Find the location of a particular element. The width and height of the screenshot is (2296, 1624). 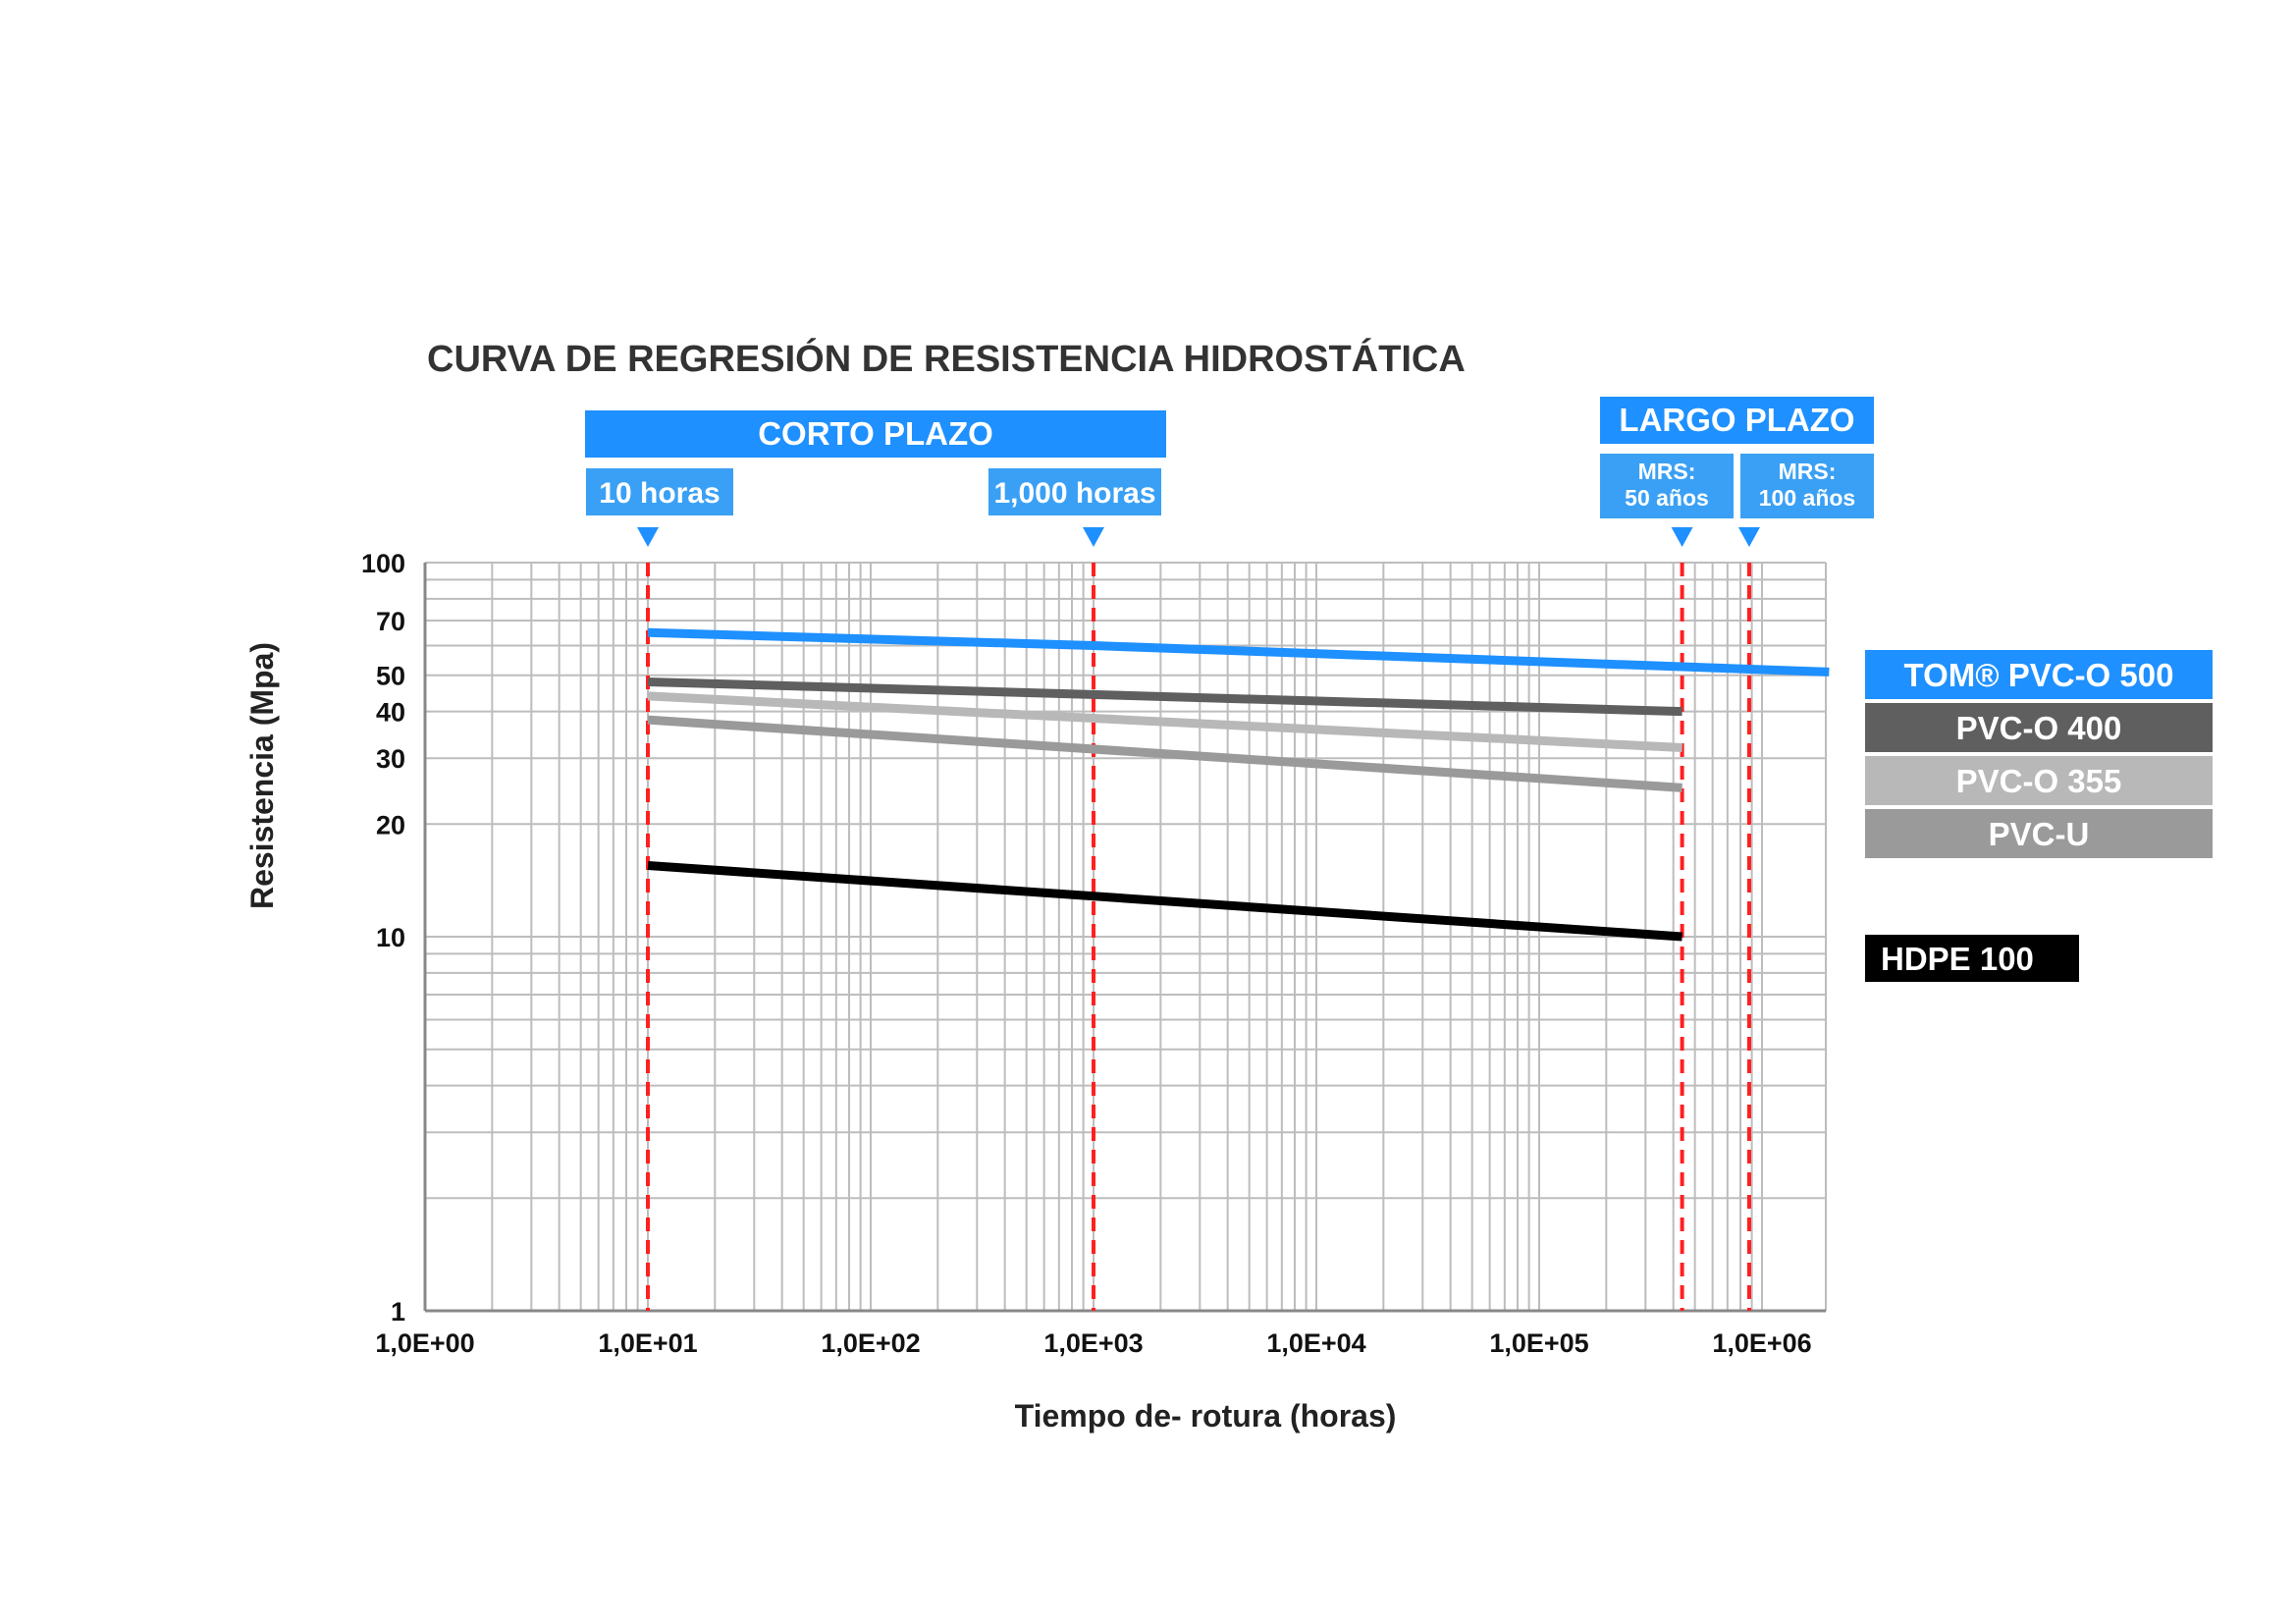

x-tick-label: 1,0E+04 is located at coordinates (1316, 1343).